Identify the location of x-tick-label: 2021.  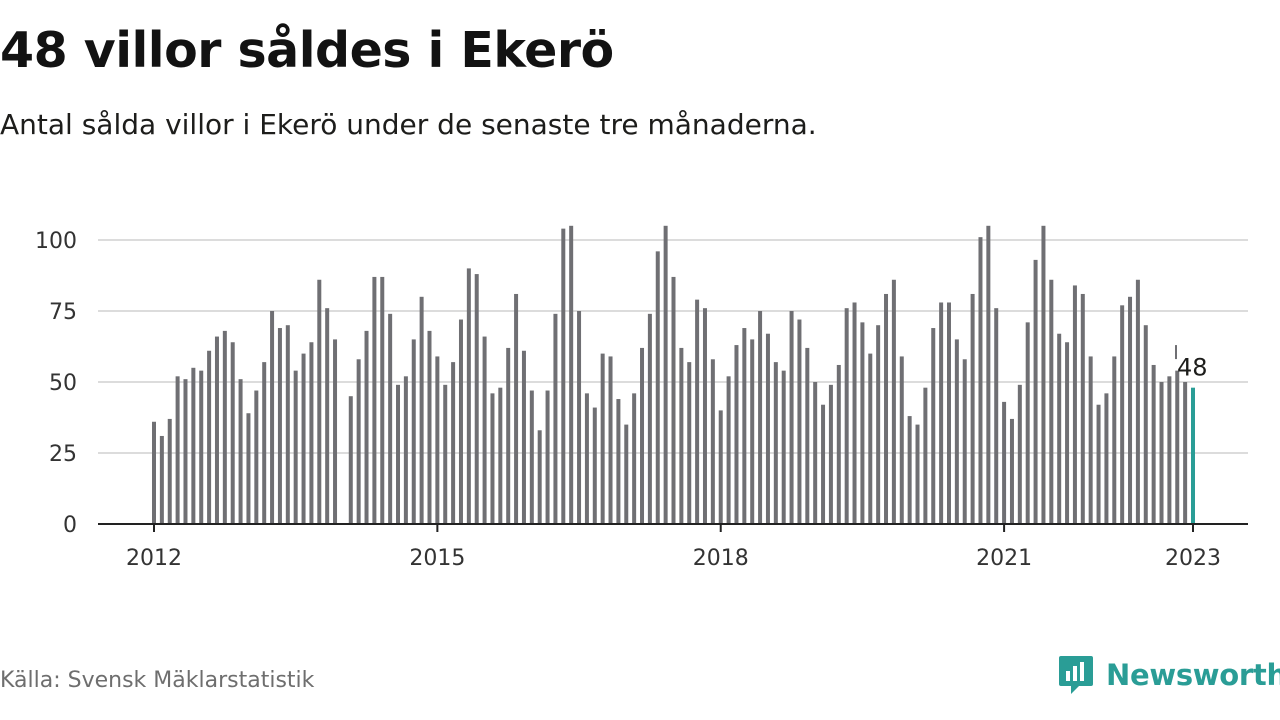
(1004, 558).